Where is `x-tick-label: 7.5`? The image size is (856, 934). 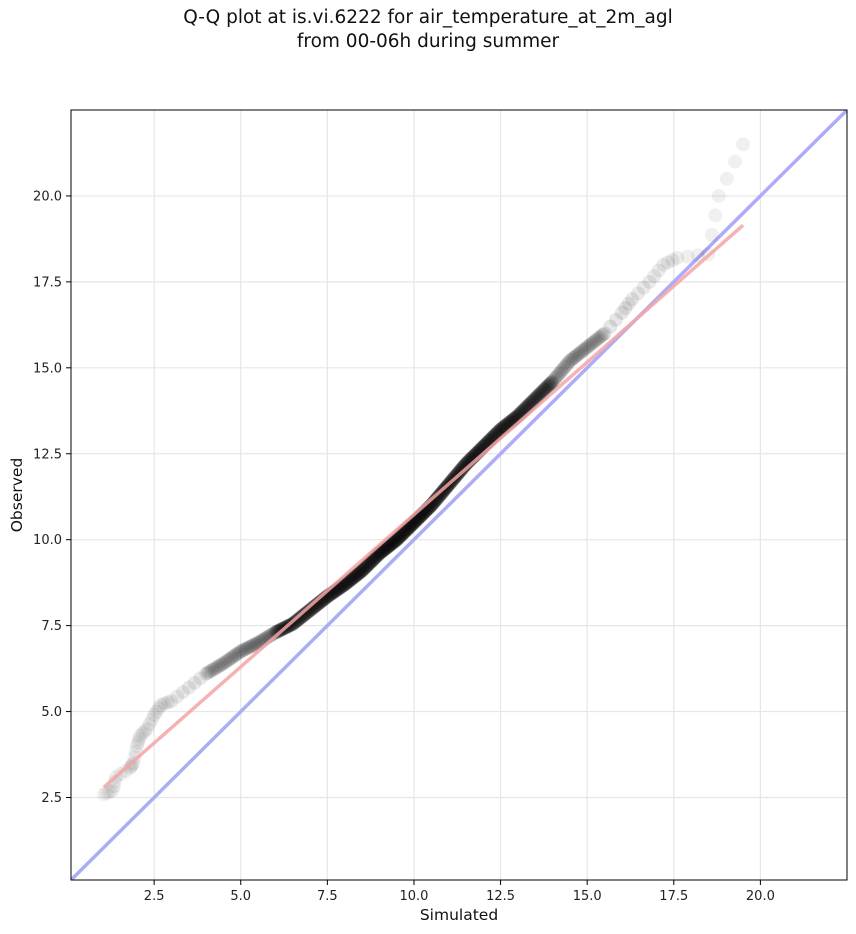 x-tick-label: 7.5 is located at coordinates (327, 896).